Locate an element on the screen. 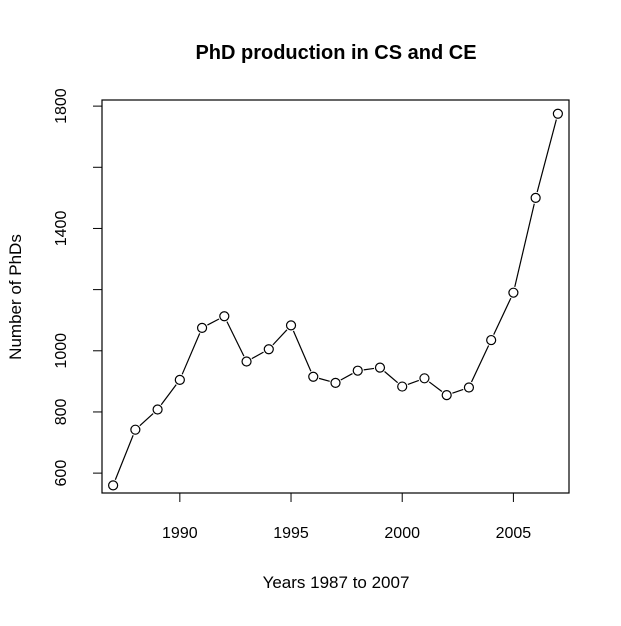  x-tick-label: 2000 is located at coordinates (402, 533).